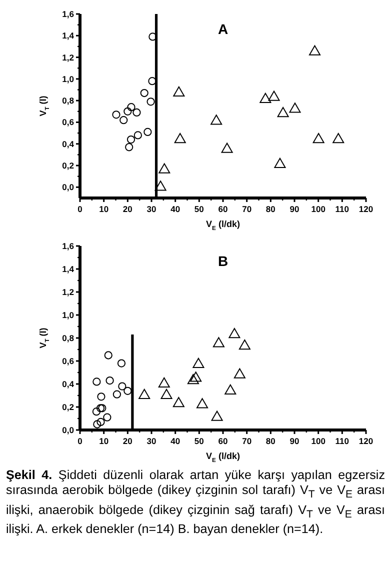  I want to click on x-tick-label: 50, so click(199, 209).